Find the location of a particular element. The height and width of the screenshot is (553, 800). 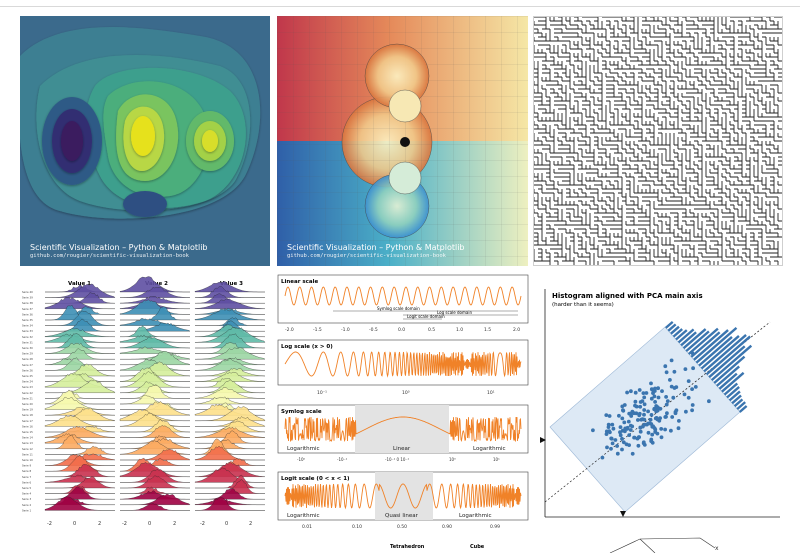

axis-tick: -10⁻¹ 0 10⁻¹ is located at coordinates (397, 459).